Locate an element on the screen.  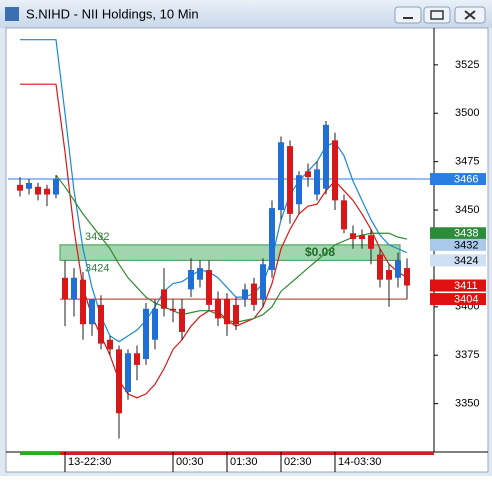
price-label: 3411 is located at coordinates (466, 286).